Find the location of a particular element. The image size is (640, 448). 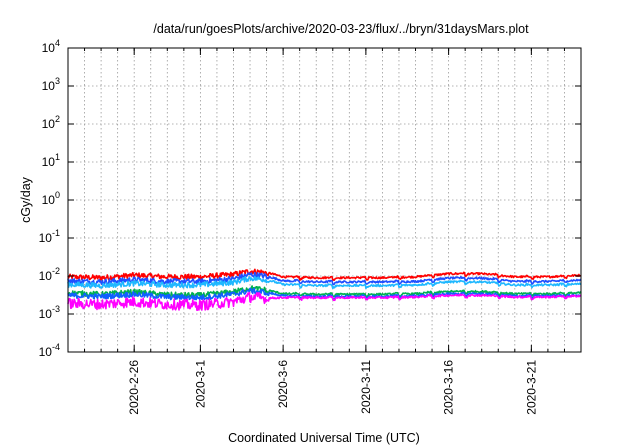

x-tick-label: 2020-3-6 is located at coordinates (283, 384).